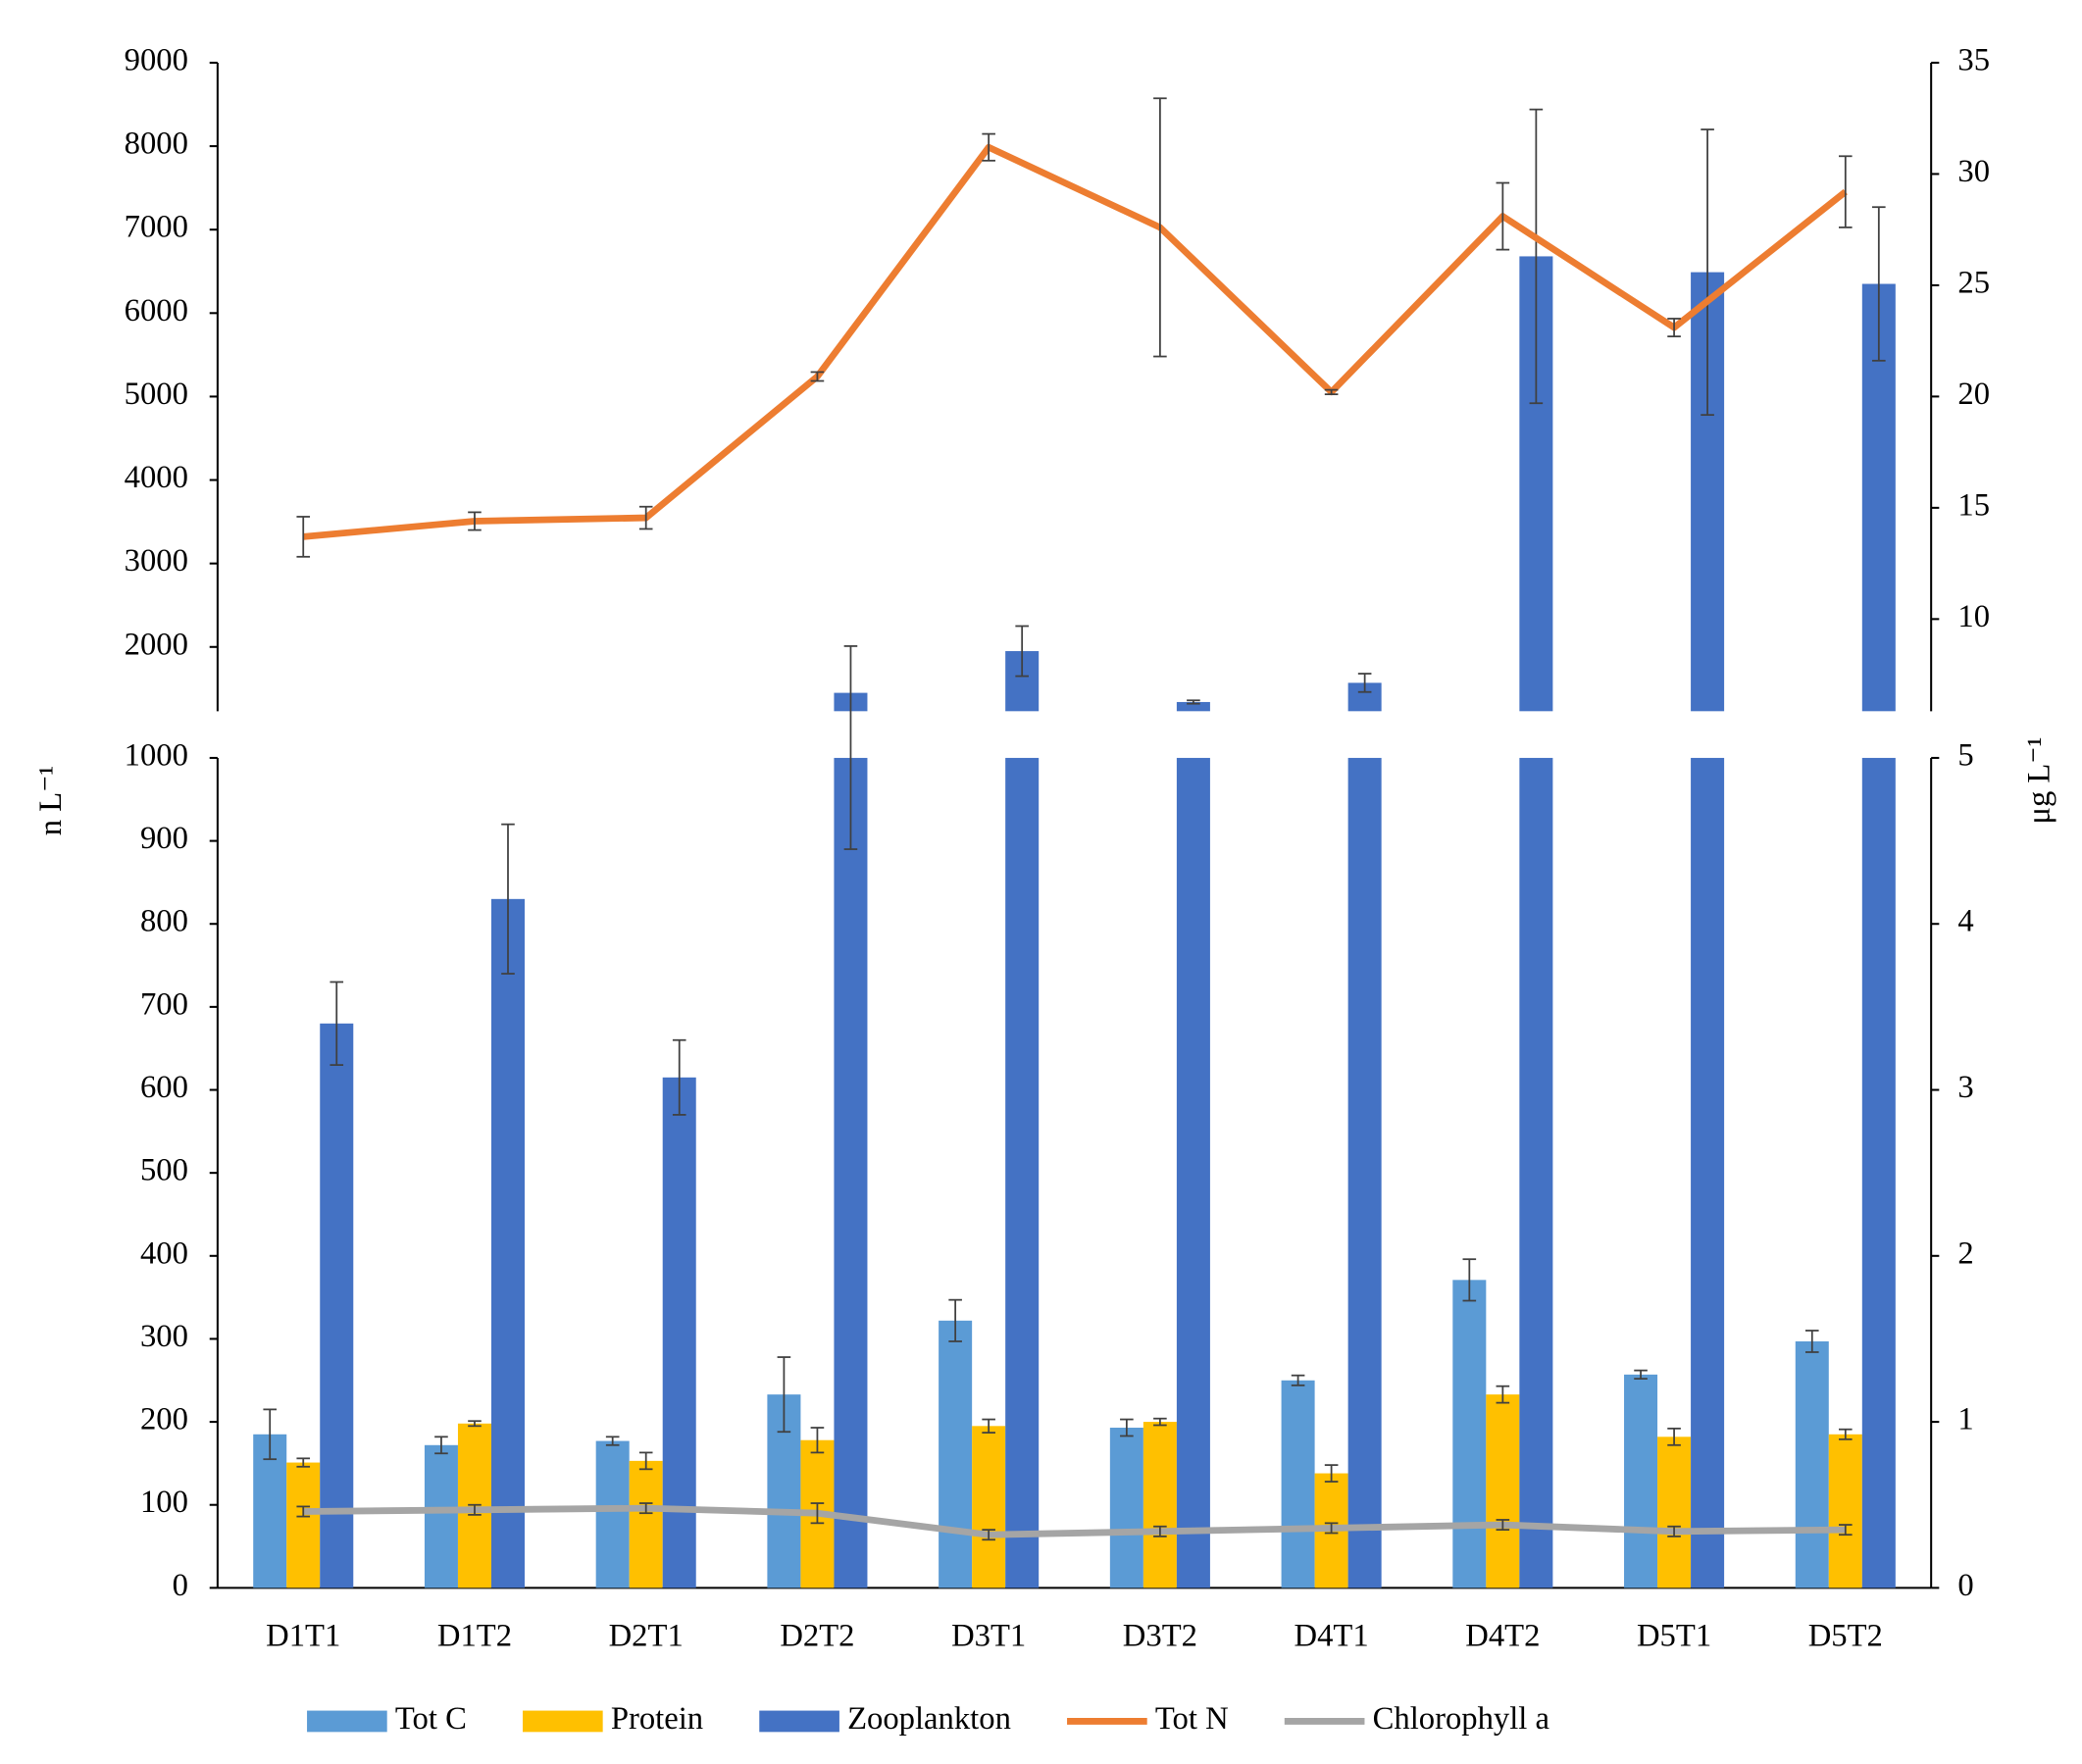 The width and height of the screenshot is (2082, 1764). What do you see at coordinates (1965, 921) in the screenshot?
I see `y2-tick-label: 4` at bounding box center [1965, 921].